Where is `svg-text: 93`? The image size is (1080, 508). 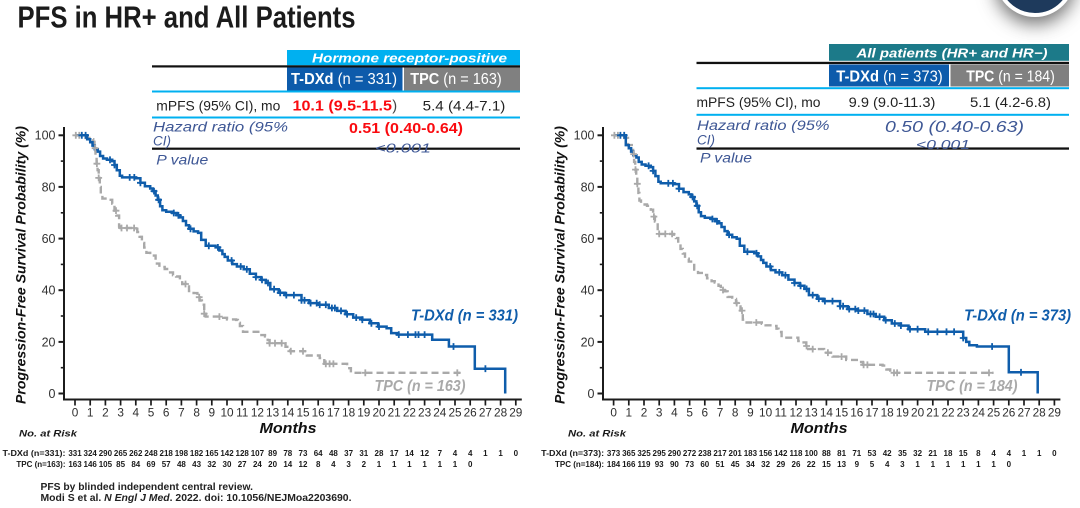
svg-text: 93 is located at coordinates (659, 464).